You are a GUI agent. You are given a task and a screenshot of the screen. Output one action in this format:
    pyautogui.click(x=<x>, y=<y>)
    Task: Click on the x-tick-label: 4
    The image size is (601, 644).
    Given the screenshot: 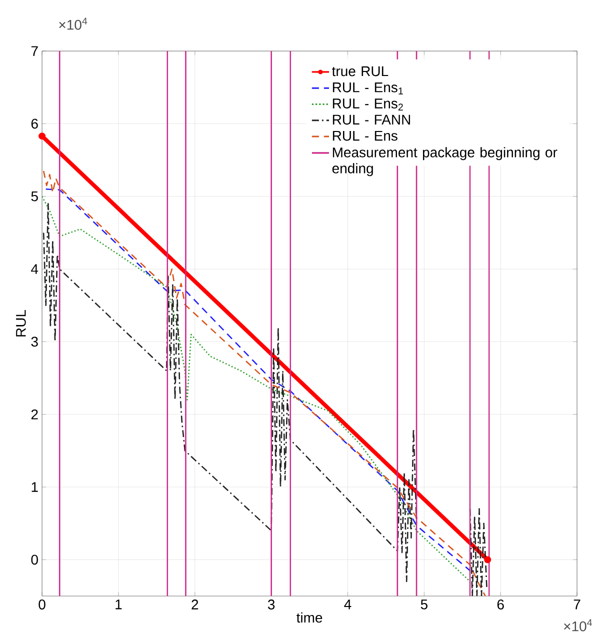 What is the action you would take?
    pyautogui.click(x=348, y=605)
    